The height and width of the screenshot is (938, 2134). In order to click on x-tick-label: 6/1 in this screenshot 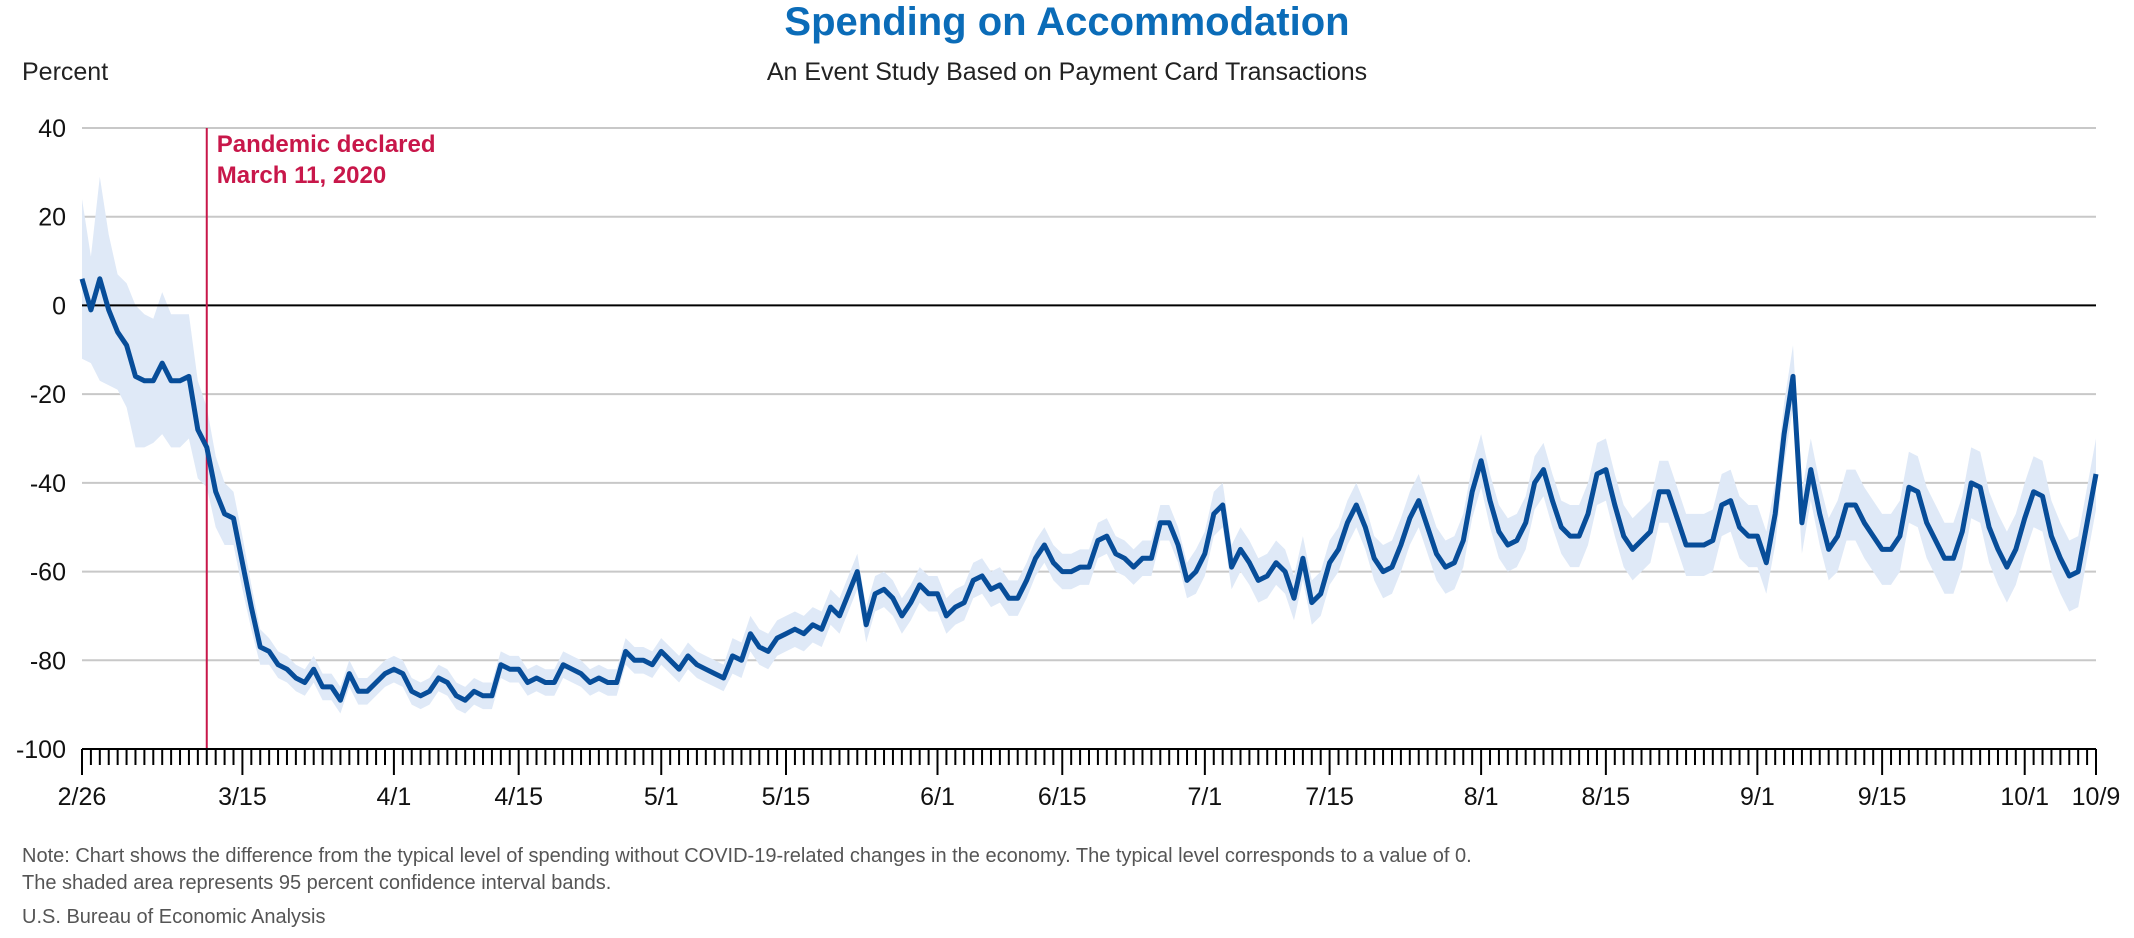, I will do `click(937, 797)`.